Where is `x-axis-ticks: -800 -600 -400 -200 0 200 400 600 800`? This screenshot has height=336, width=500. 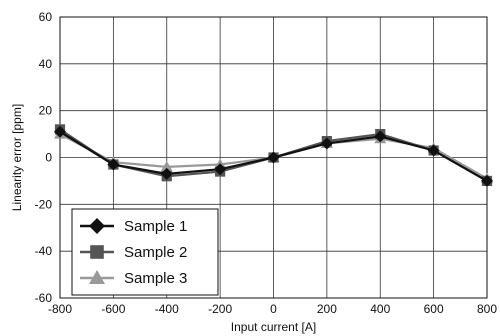
x-axis-ticks: -800 -600 -400 -200 0 200 400 600 800 is located at coordinates (272, 309).